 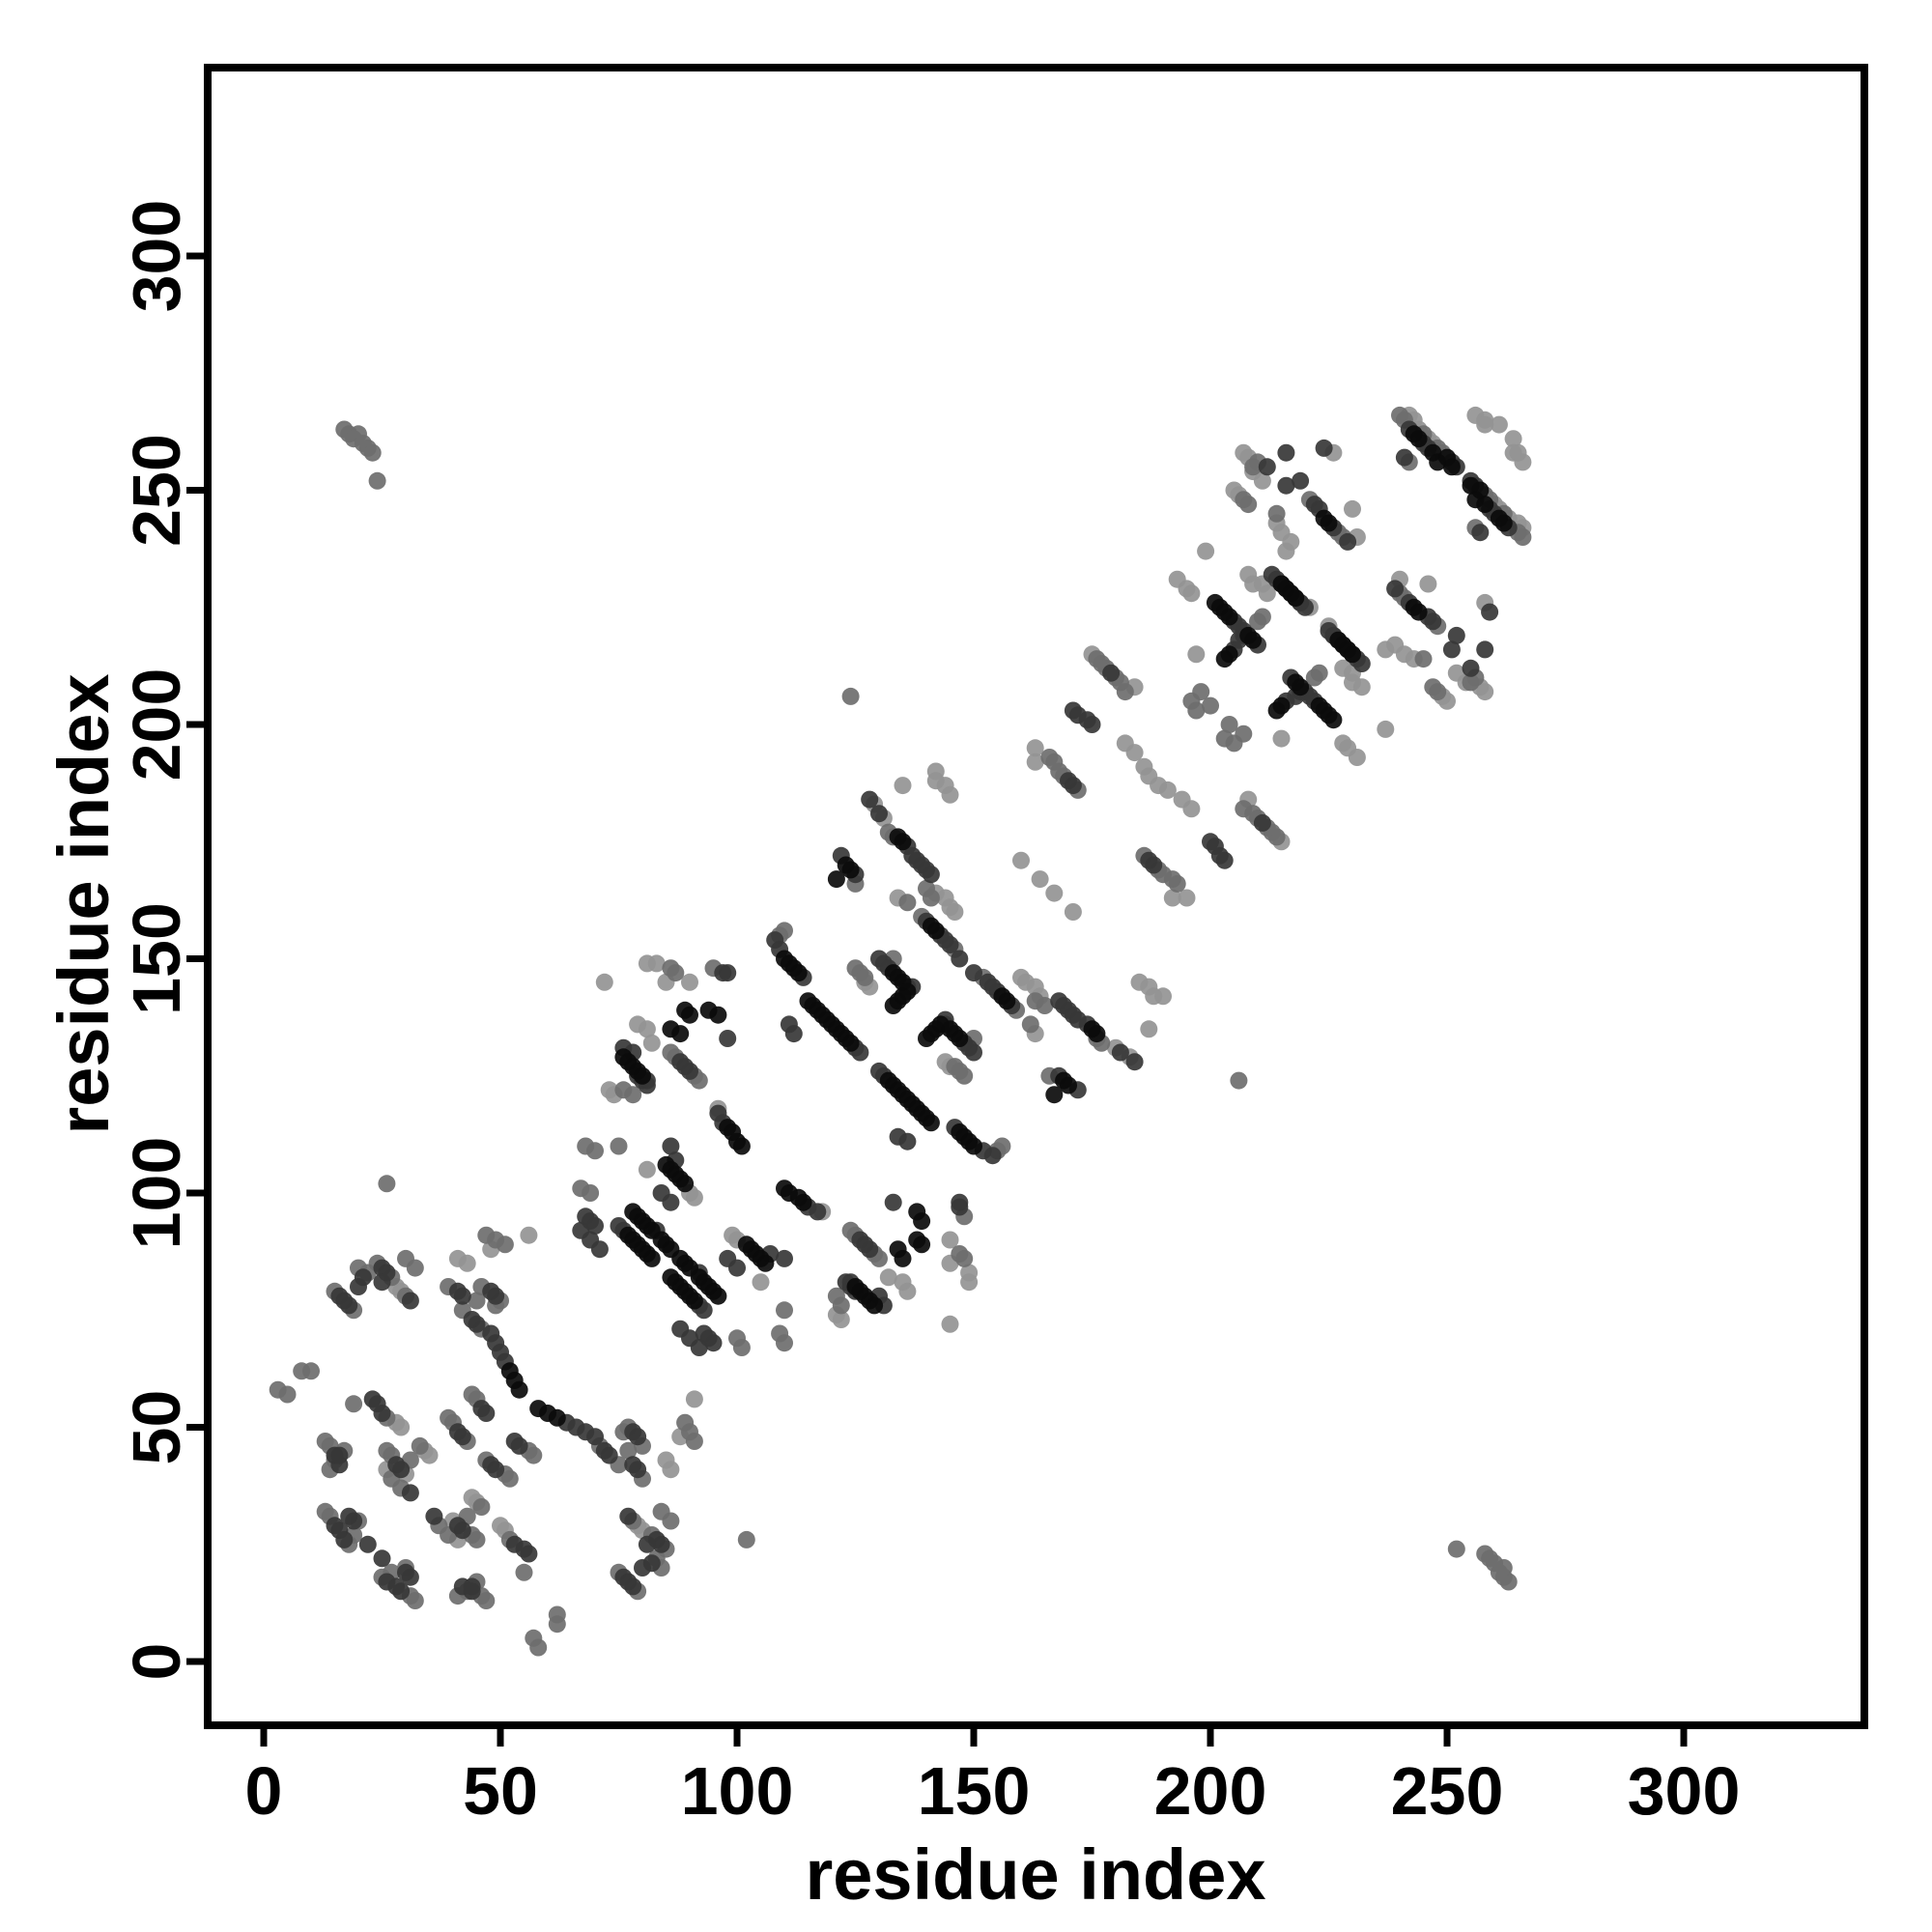 I want to click on x-tick-label: 200, so click(x=1210, y=1791).